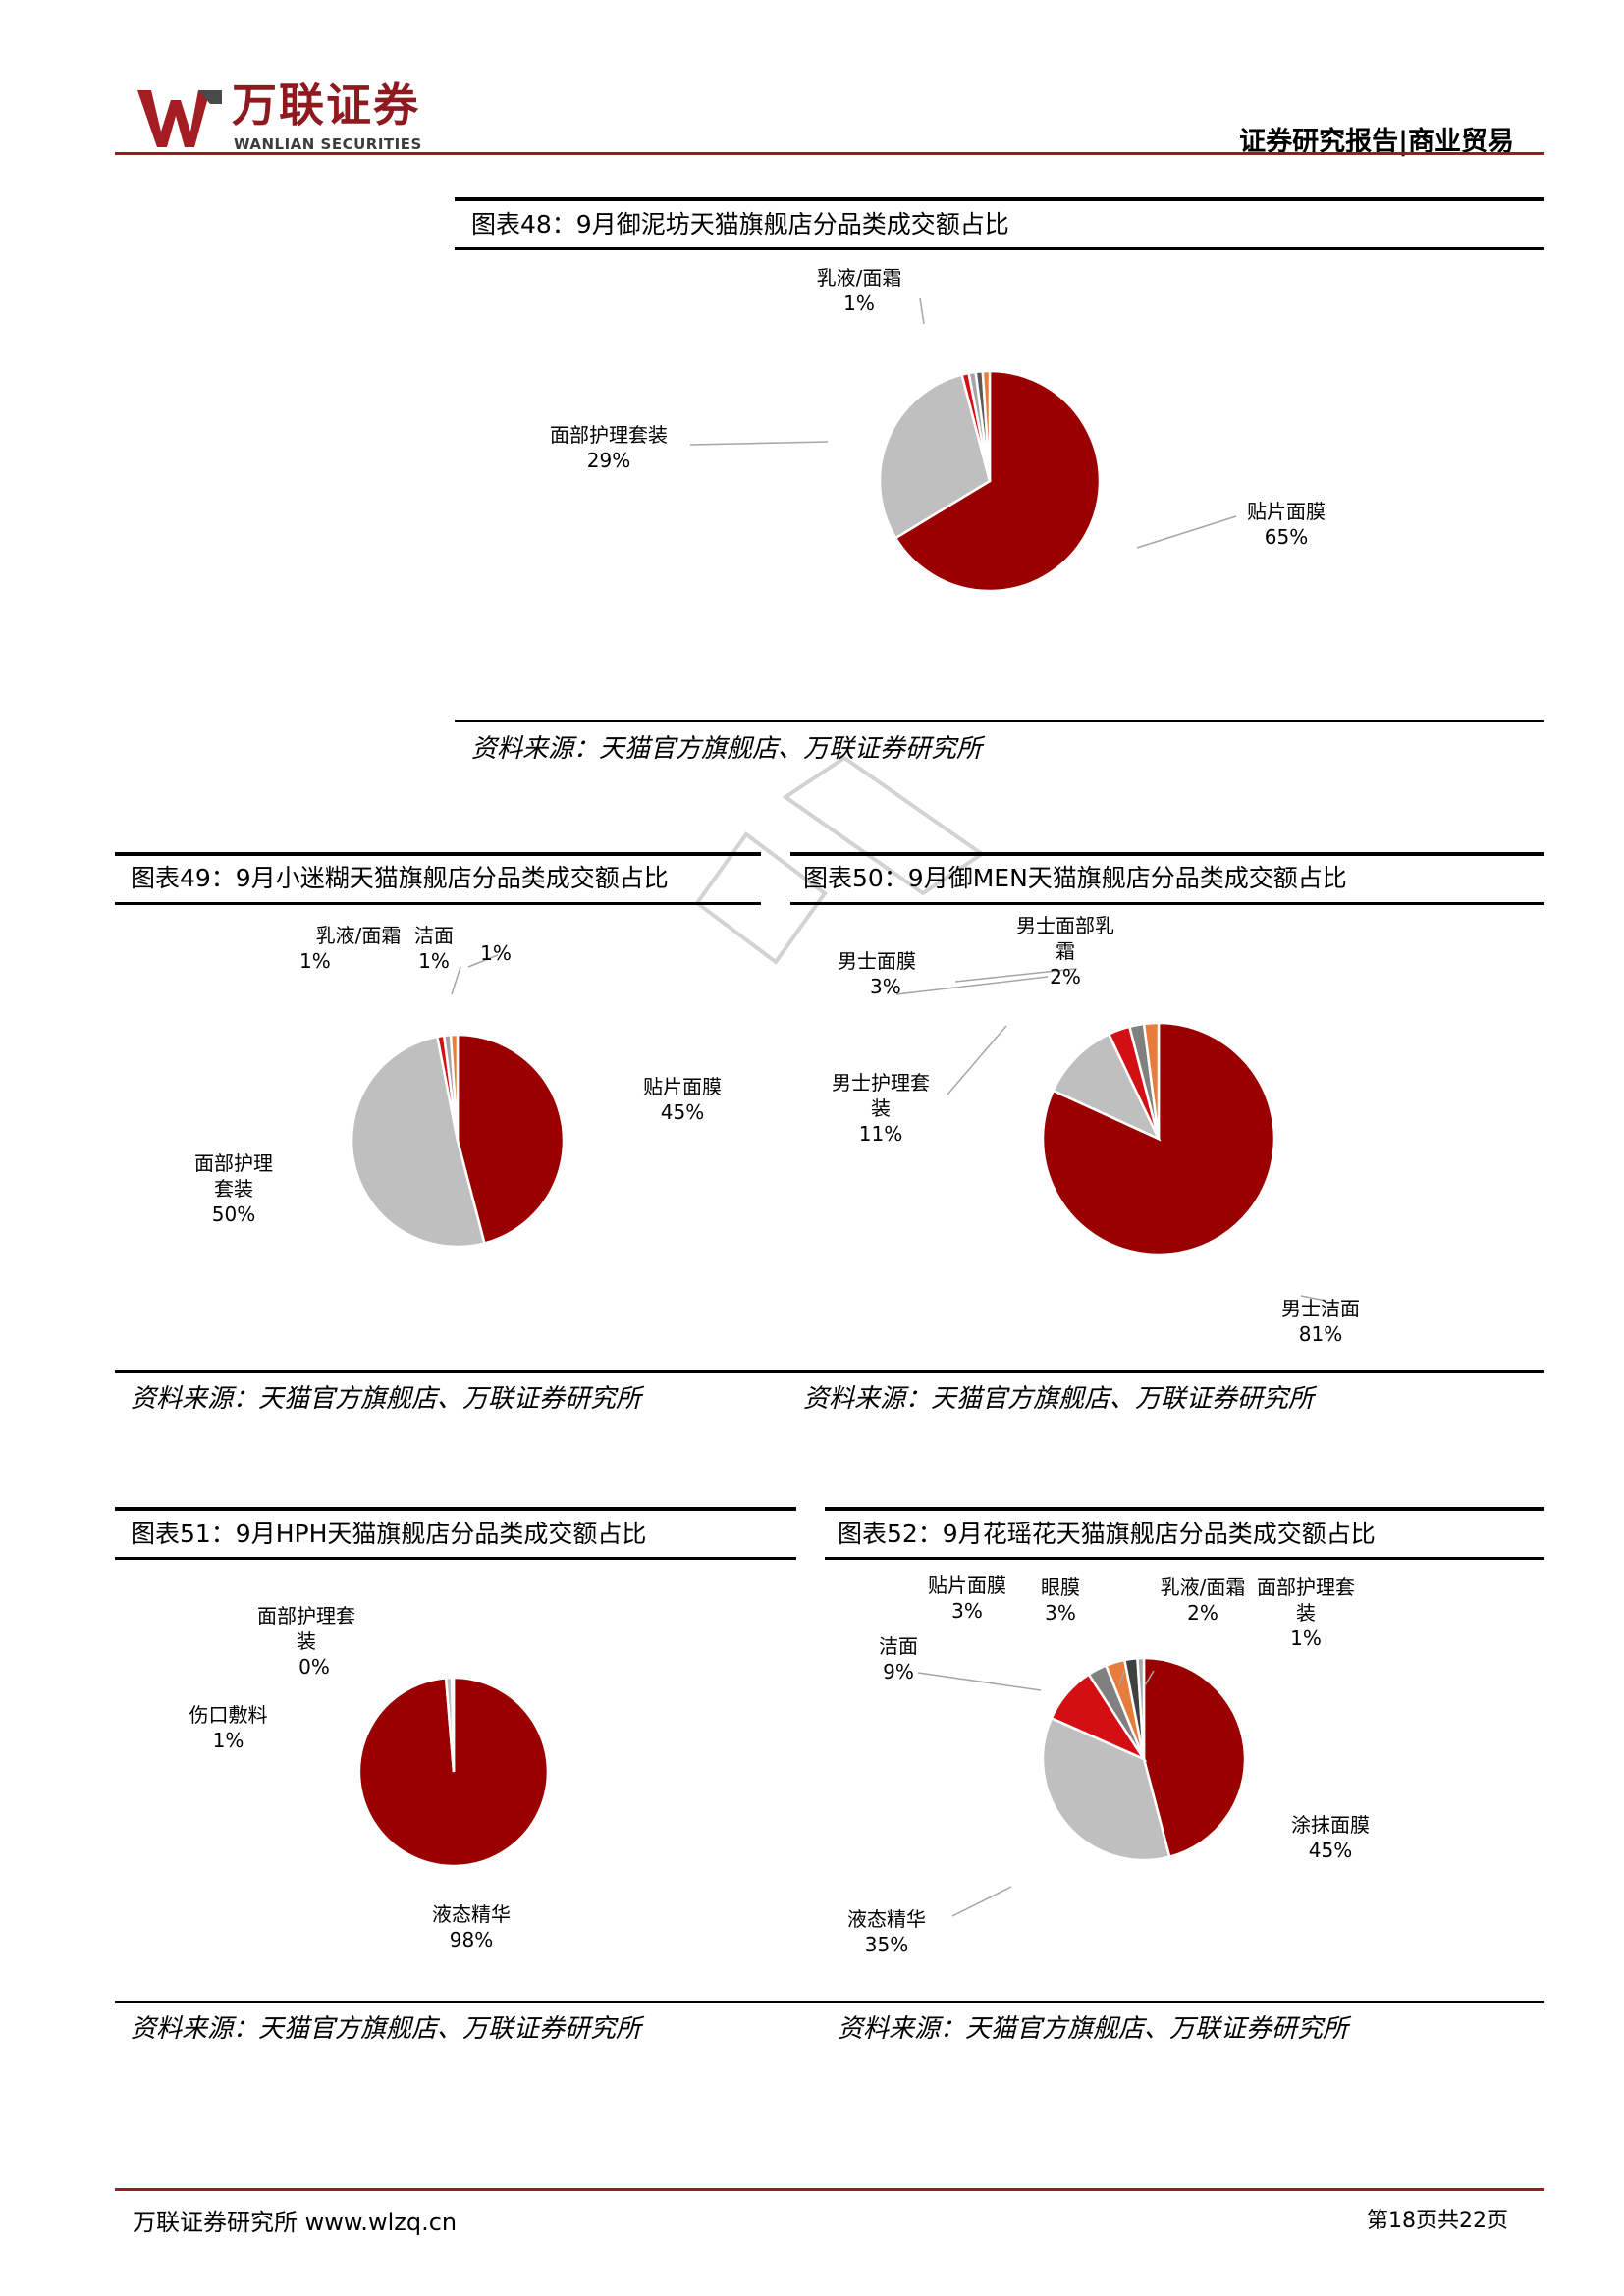  Describe the element at coordinates (1376, 142) in the screenshot. I see `report-category: 证券研究报告|商业贸易` at that location.